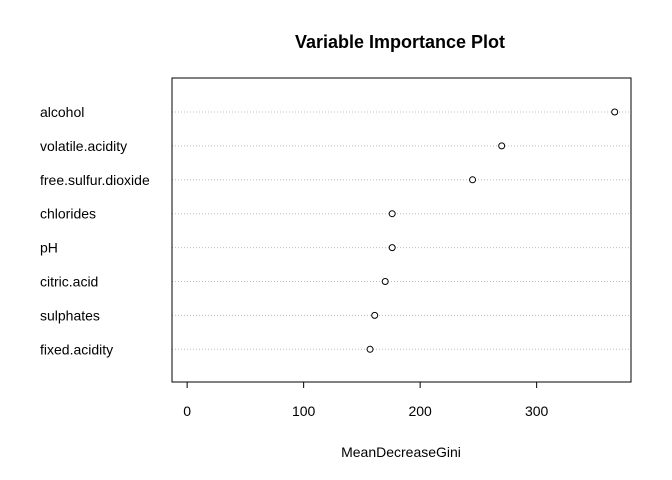  I want to click on x-tick-label: 200, so click(420, 411).